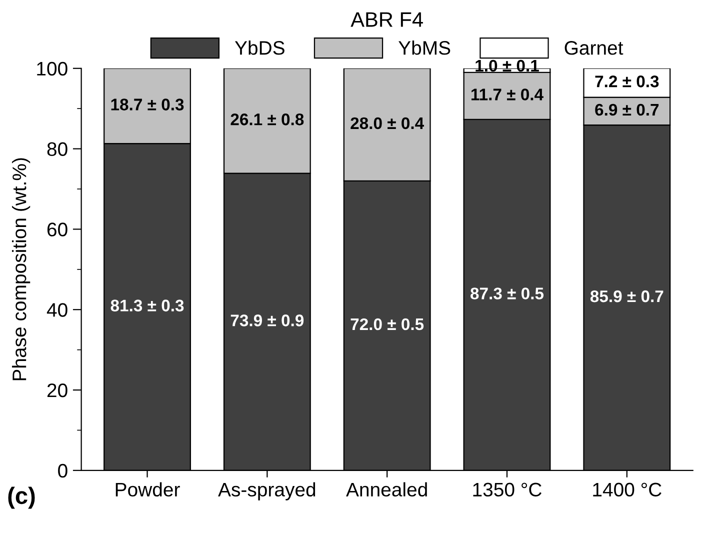  Describe the element at coordinates (147, 306) in the screenshot. I see `data-label: 81.3 ± 0.3` at that location.